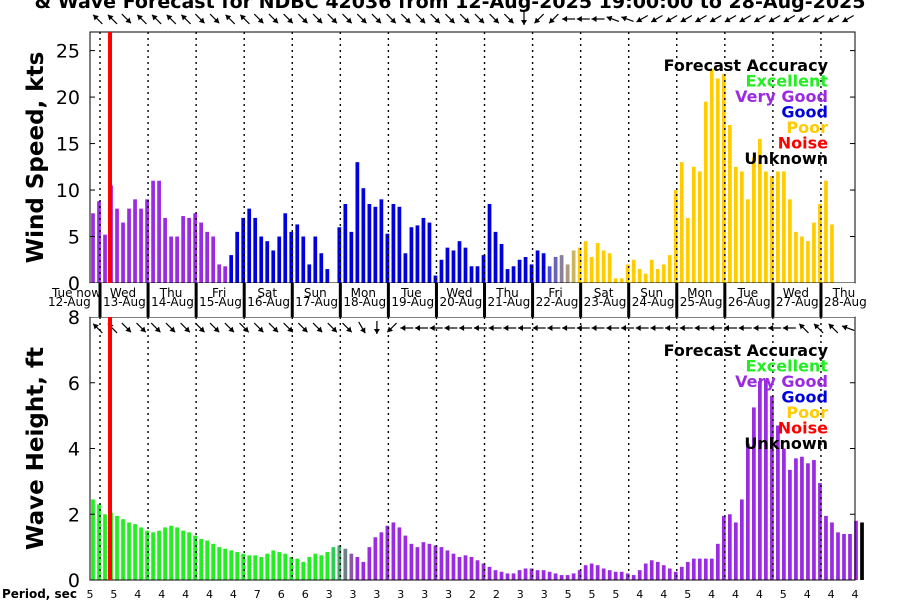  Describe the element at coordinates (653, 302) in the screenshot. I see `x-date-label: 24-Aug` at that location.